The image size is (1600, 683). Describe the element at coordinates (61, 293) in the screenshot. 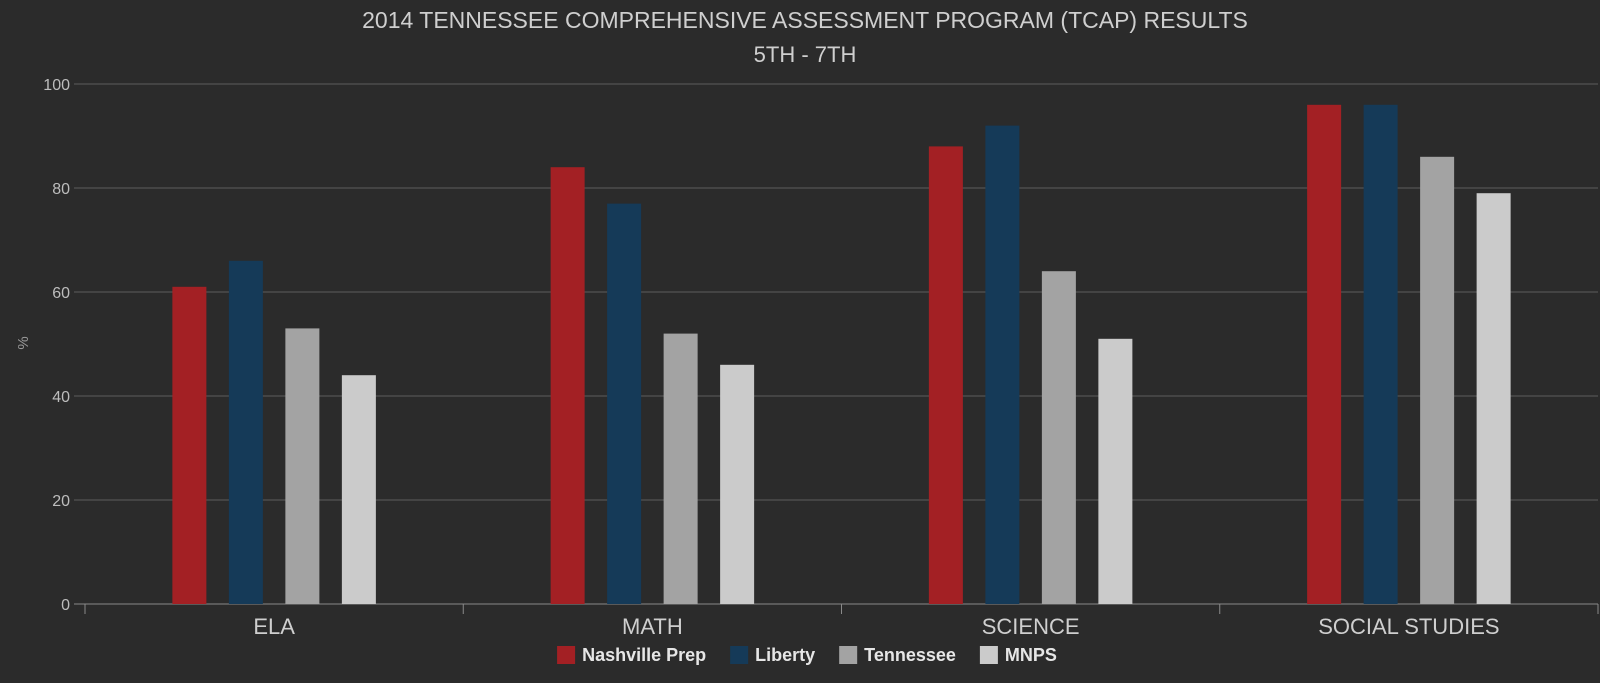

I see `y-tick-label: 60` at that location.